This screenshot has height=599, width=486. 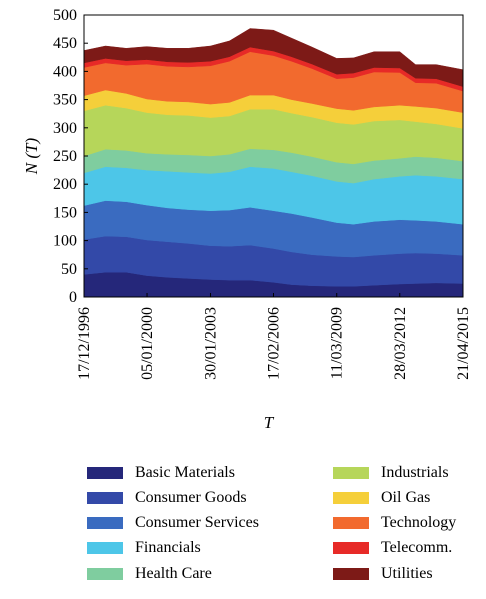 I want to click on y-tick-label: 350, so click(x=65, y=100).